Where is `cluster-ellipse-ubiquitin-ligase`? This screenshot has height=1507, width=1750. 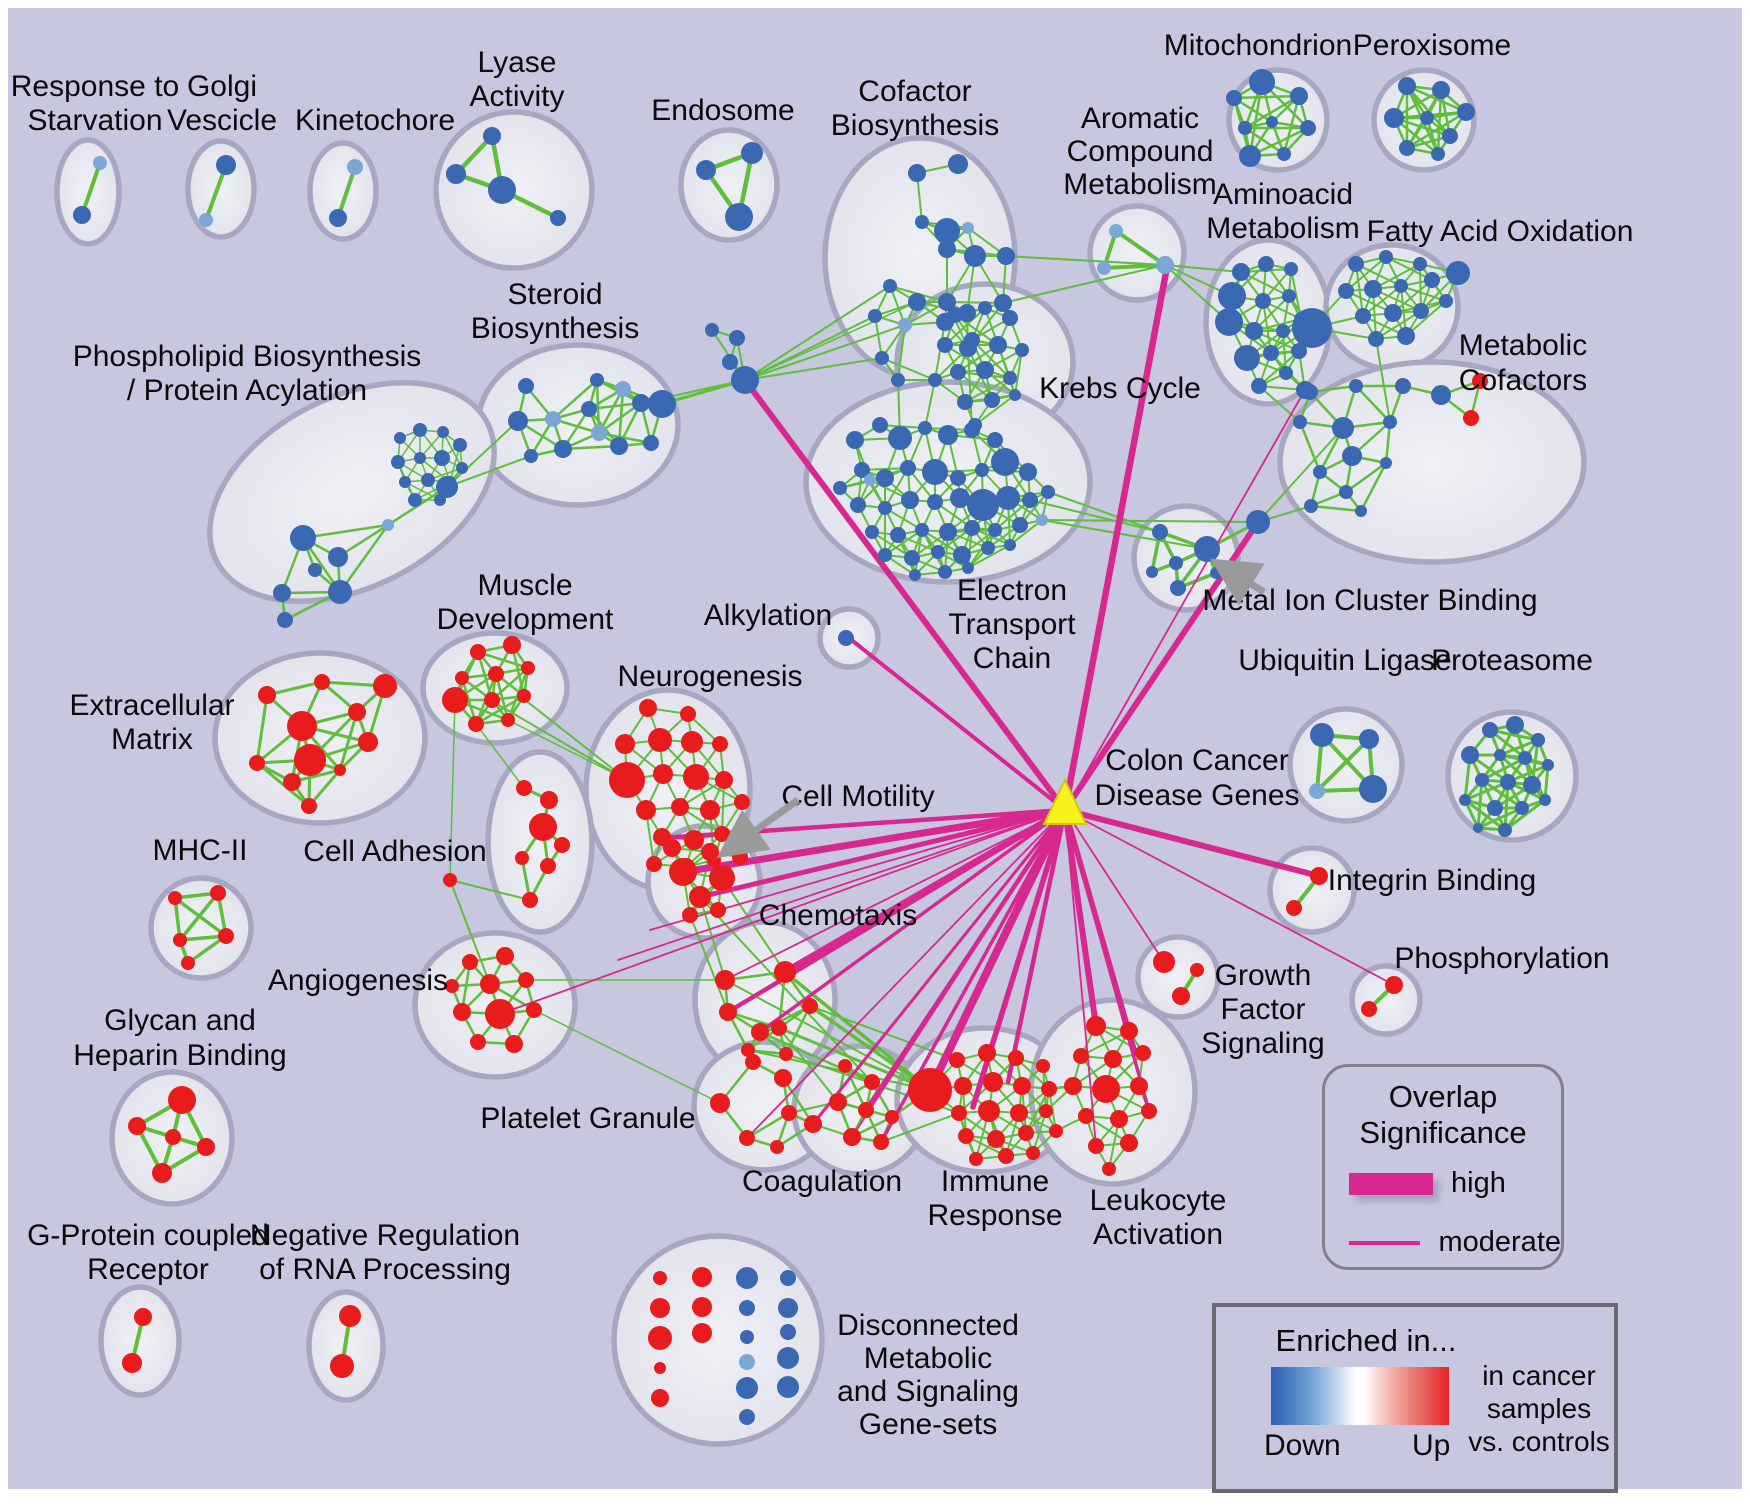 cluster-ellipse-ubiquitin-ligase is located at coordinates (1346, 765).